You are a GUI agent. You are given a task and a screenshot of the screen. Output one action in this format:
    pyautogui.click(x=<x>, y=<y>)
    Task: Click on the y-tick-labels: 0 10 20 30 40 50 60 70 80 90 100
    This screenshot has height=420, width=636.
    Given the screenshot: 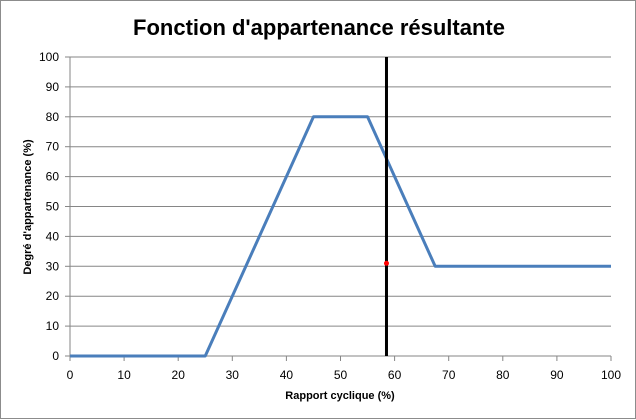 What is the action you would take?
    pyautogui.click(x=49, y=206)
    